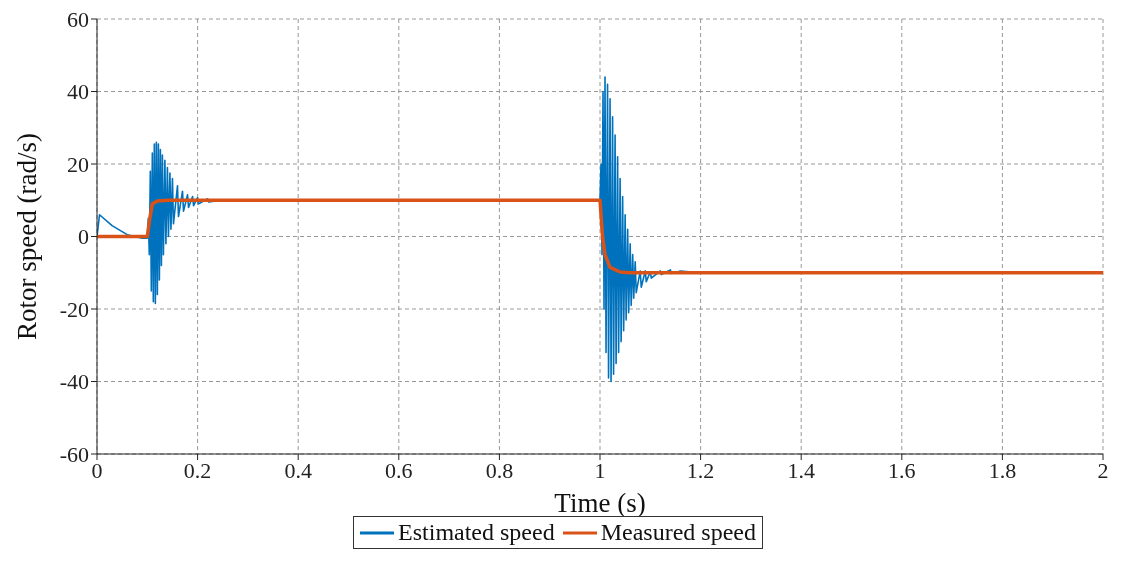 This screenshot has height=563, width=1125. Describe the element at coordinates (1103, 470) in the screenshot. I see `x-tick-label: 2` at that location.